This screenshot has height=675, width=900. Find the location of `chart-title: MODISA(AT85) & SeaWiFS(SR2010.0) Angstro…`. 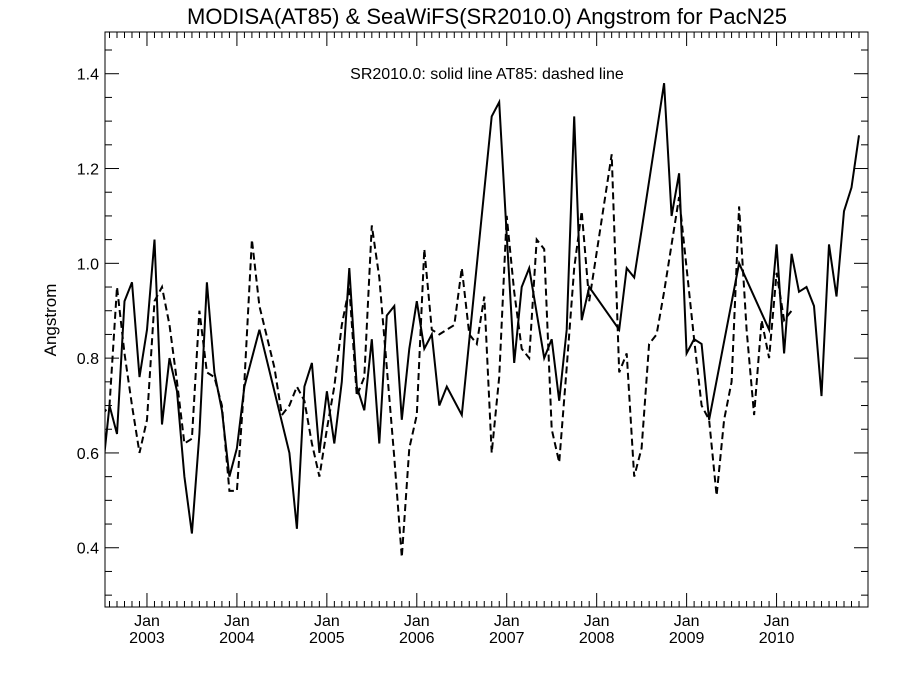

chart-title: MODISA(AT85) & SeaWiFS(SR2010.0) Angstro… is located at coordinates (487, 16).